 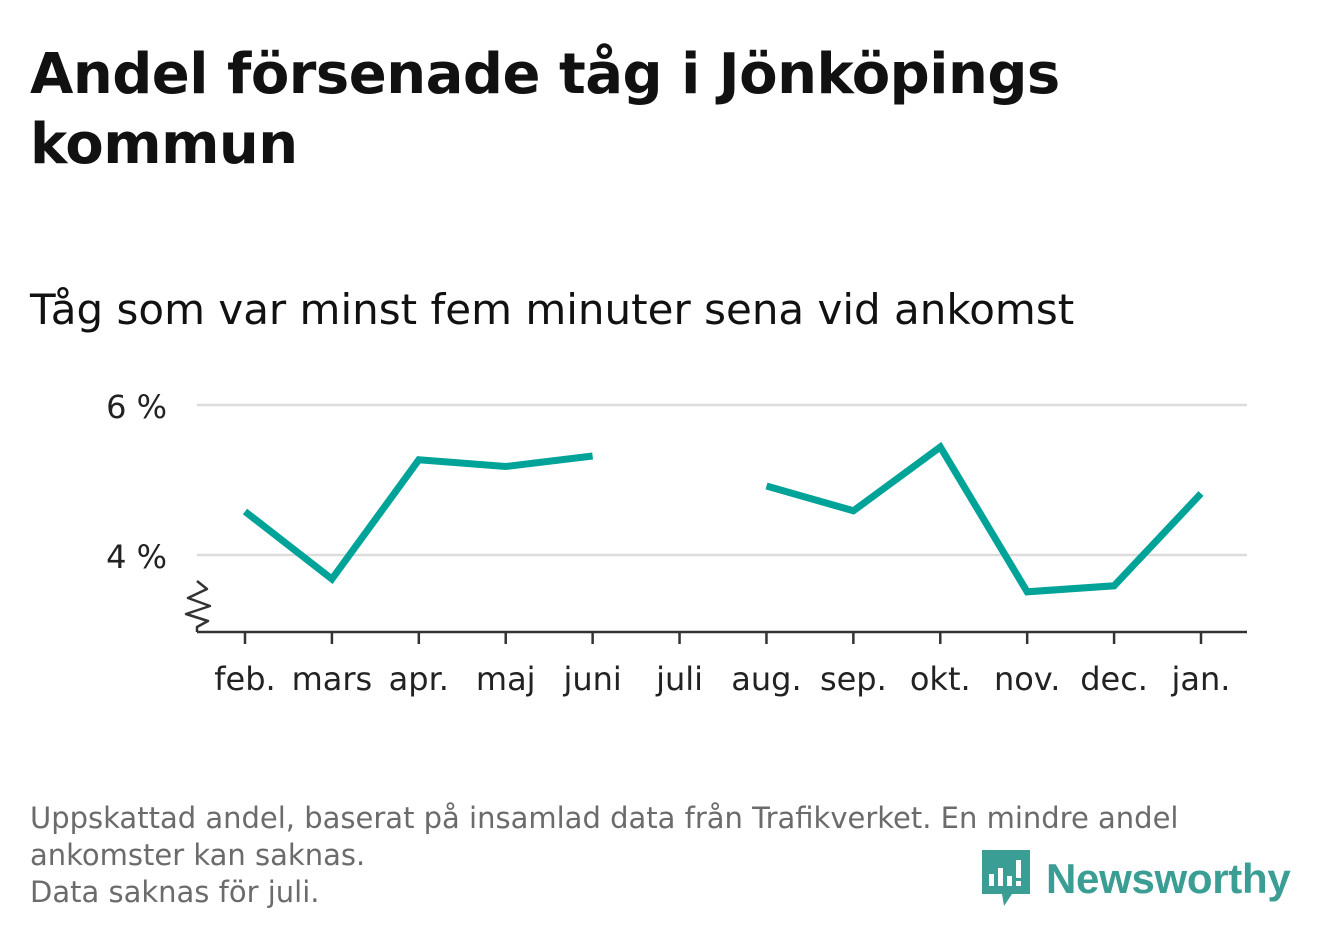 What do you see at coordinates (766, 679) in the screenshot?
I see `x-tick-label: aug.` at bounding box center [766, 679].